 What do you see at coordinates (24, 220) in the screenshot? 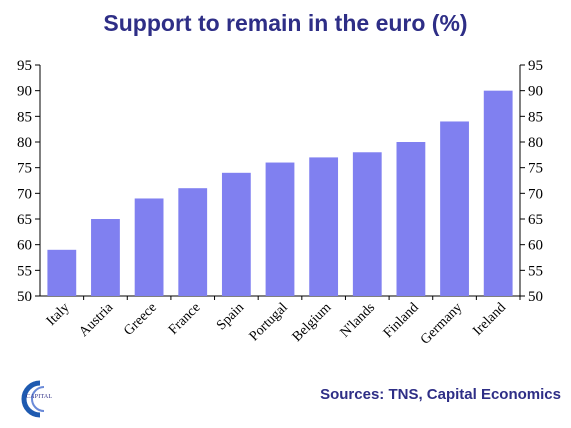
I see `left-tick-label: 65` at bounding box center [24, 220].